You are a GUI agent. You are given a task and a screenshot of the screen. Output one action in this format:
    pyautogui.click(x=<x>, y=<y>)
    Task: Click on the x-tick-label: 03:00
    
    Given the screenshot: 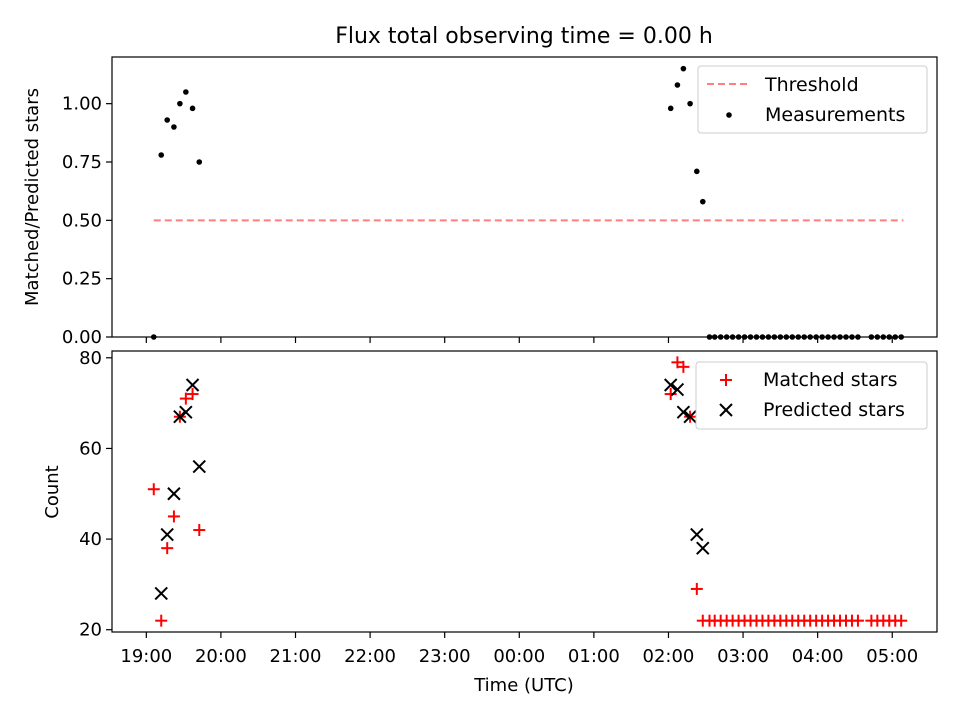 What is the action you would take?
    pyautogui.click(x=743, y=656)
    